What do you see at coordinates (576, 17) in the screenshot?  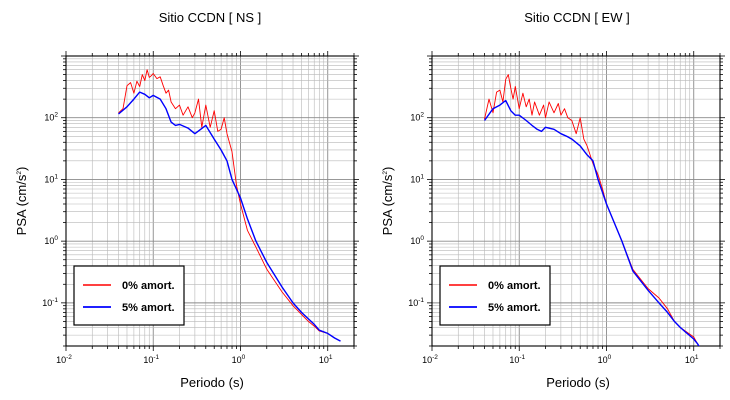 I see `chart-title: Sitio CCDN [ EW ]` at bounding box center [576, 17].